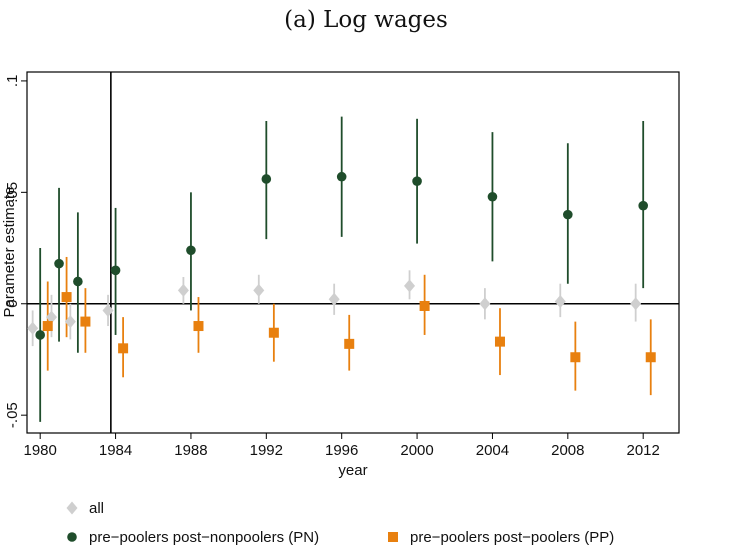  Describe the element at coordinates (51, 317) in the screenshot. I see `marker-all-1981` at that location.